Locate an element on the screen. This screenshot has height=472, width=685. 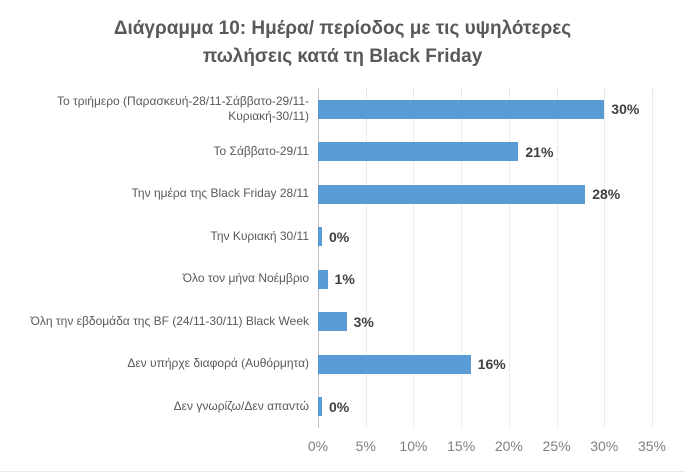
category-label: Την ημέρα της Black Friday 28/11 is located at coordinates (220, 193).